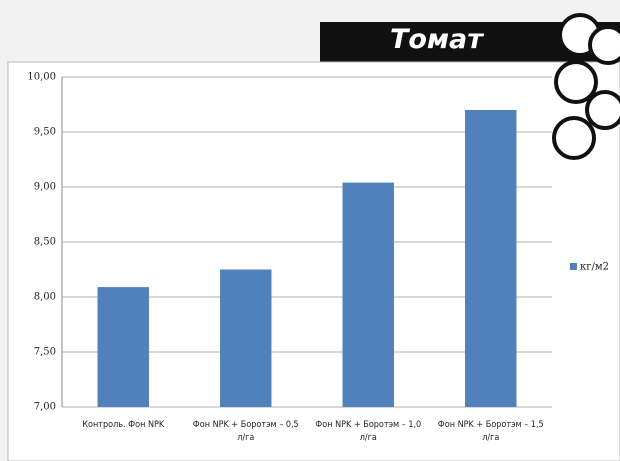  I want to click on y-tick-label: 7,00, so click(45, 407).